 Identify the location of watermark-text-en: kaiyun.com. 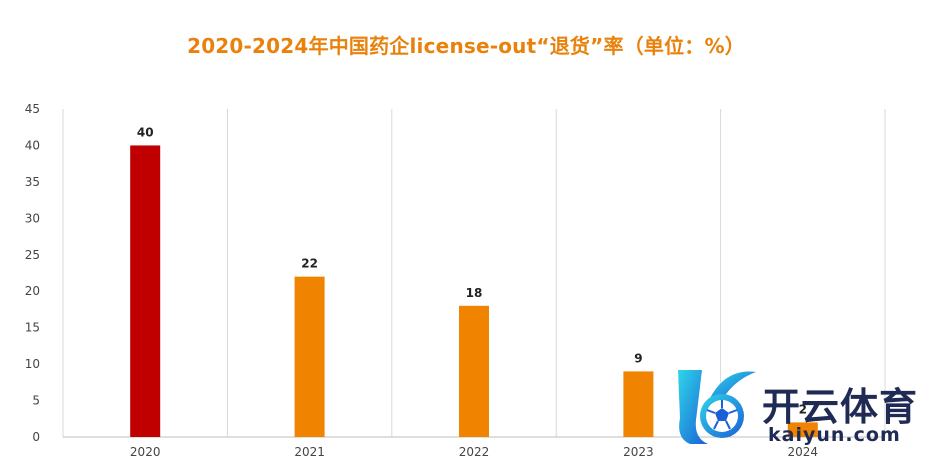
(834, 435).